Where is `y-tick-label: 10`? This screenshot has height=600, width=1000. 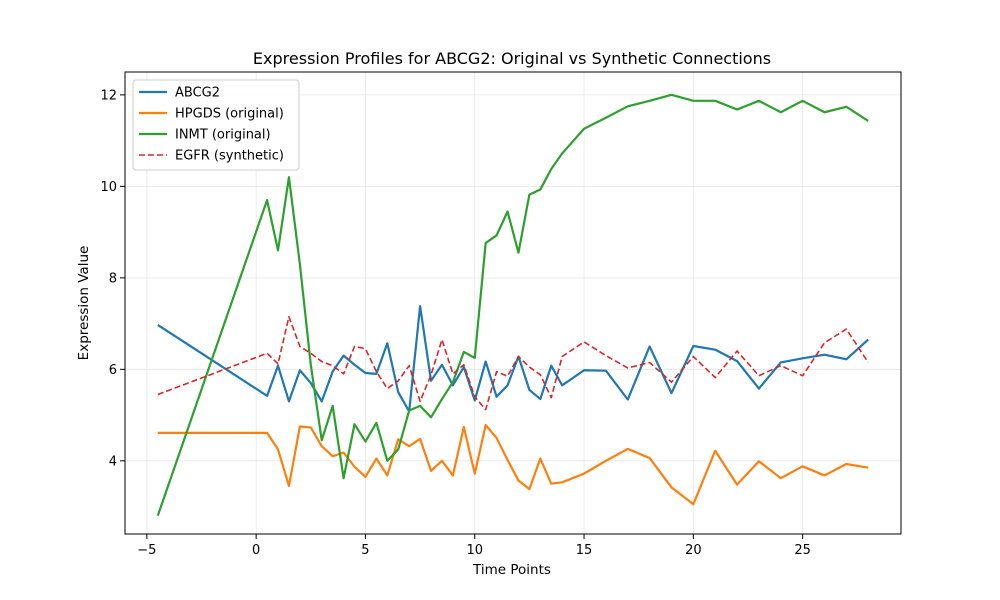
y-tick-label: 10 is located at coordinates (108, 187).